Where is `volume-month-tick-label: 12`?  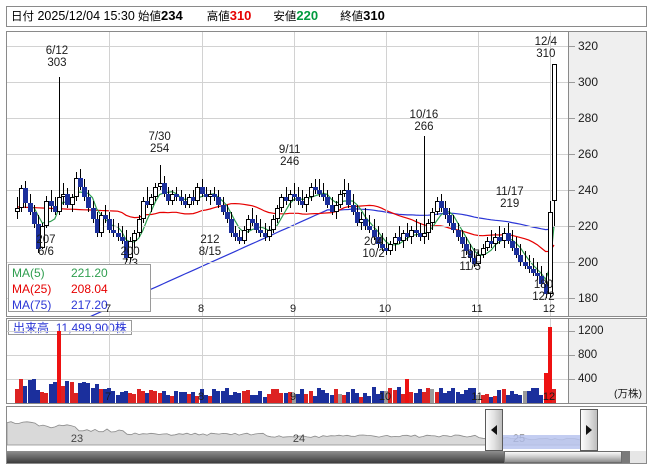 volume-month-tick-label: 12 is located at coordinates (549, 397).